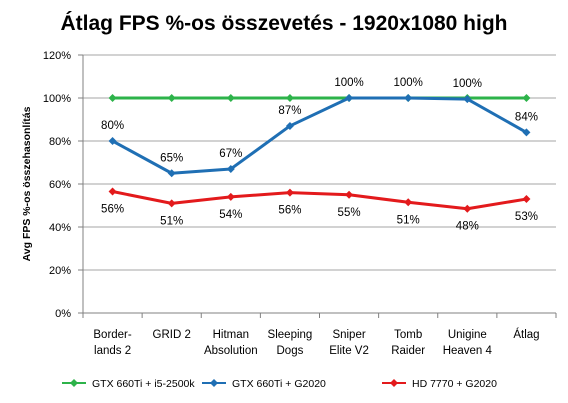  What do you see at coordinates (526, 217) in the screenshot?
I see `data-label: 53%` at bounding box center [526, 217].